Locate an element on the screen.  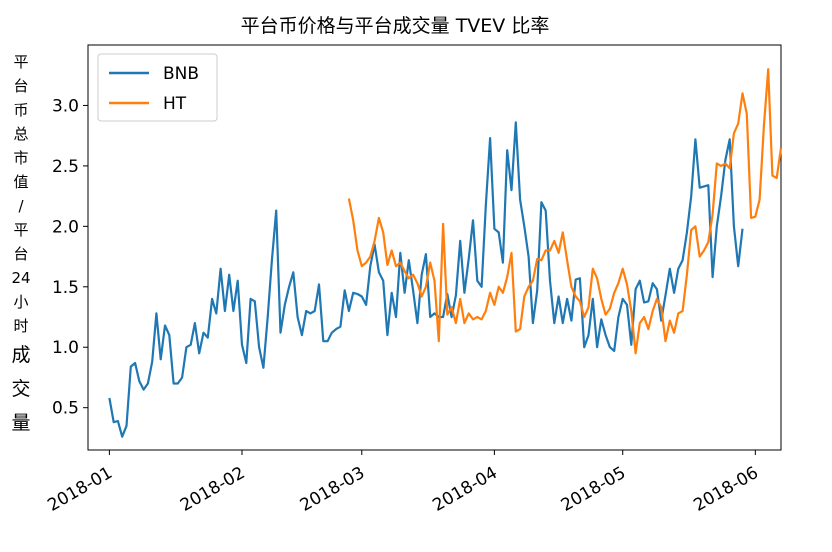
y-axis-label: 平台币总市值 / 平台 24 小时成交量 is located at coordinates (21, 245).